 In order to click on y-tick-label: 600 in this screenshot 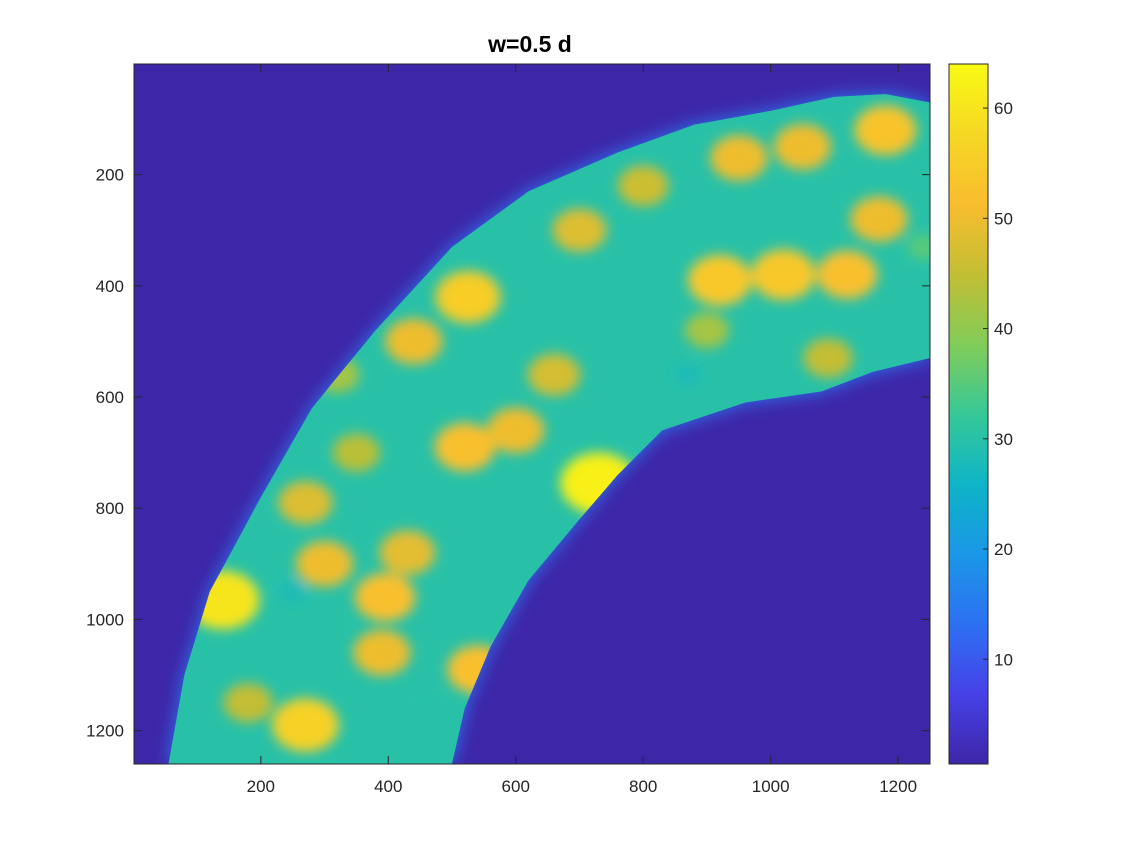, I will do `click(110, 397)`.